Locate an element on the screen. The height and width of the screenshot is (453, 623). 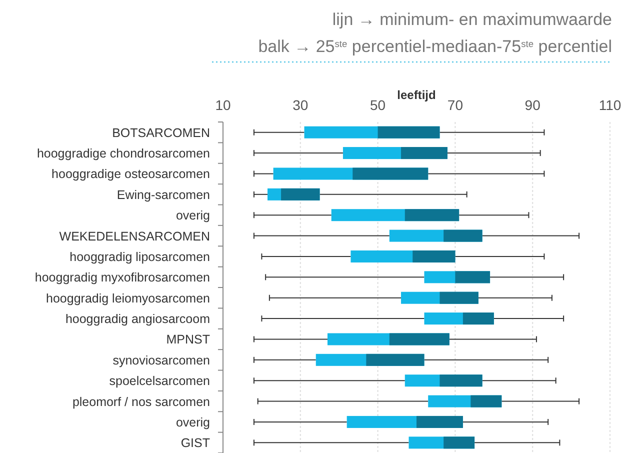
chart-title: lijn → minimum- en maximumwaarde is located at coordinates (472, 19).